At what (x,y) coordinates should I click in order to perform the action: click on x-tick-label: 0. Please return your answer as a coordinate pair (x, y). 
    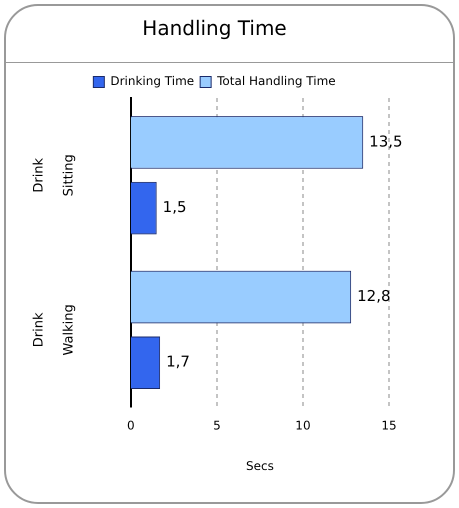
    Looking at the image, I should click on (131, 425).